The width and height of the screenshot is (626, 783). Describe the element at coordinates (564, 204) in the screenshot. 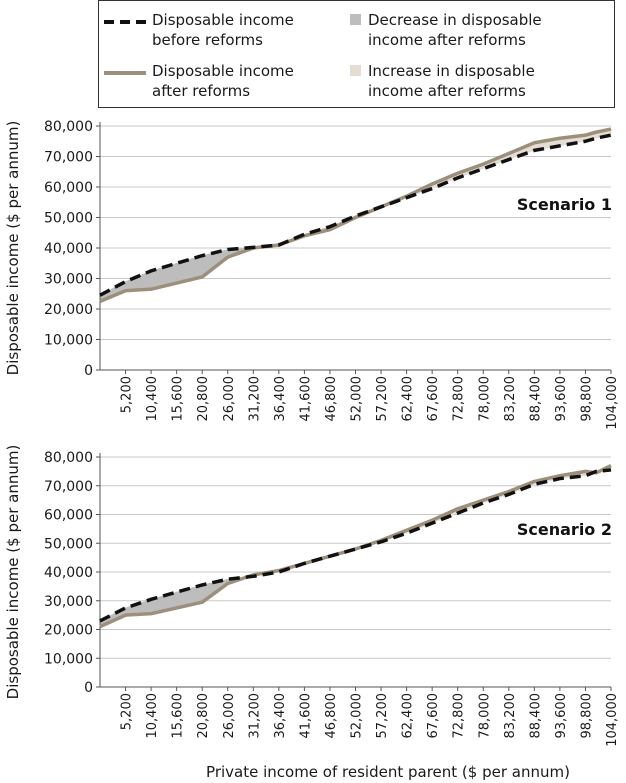

I see `scenario-title: Scenario 1` at that location.